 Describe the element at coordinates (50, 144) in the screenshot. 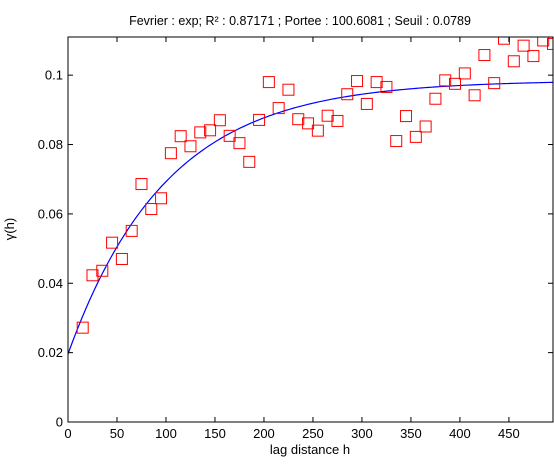

I see `y-tick-label: 0.08` at that location.